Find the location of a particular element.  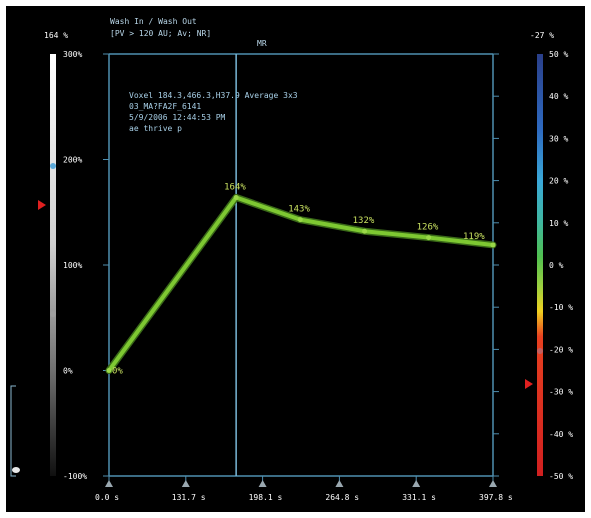

right-tick-label: -40 % is located at coordinates (561, 434).